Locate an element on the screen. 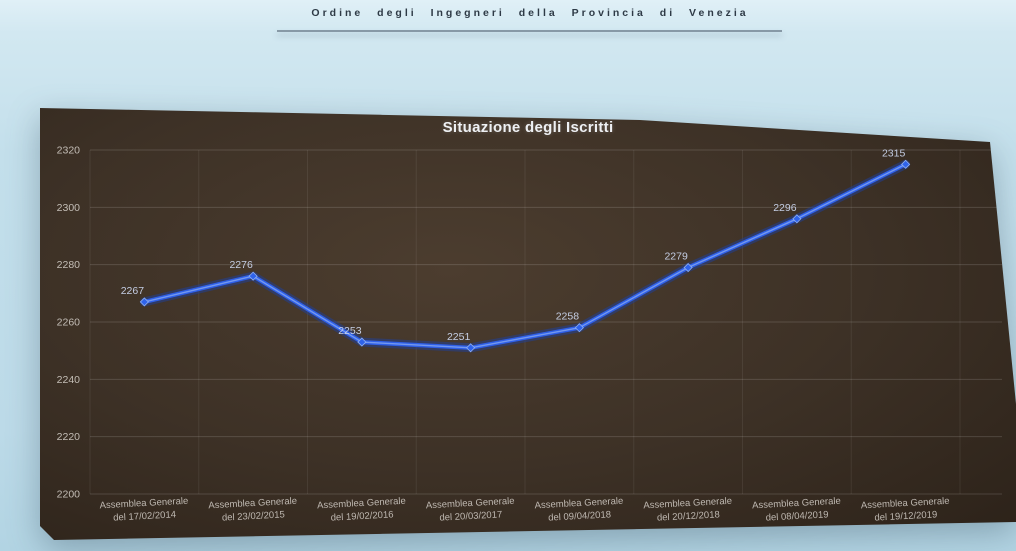  data-point-label: 2258 is located at coordinates (568, 317).